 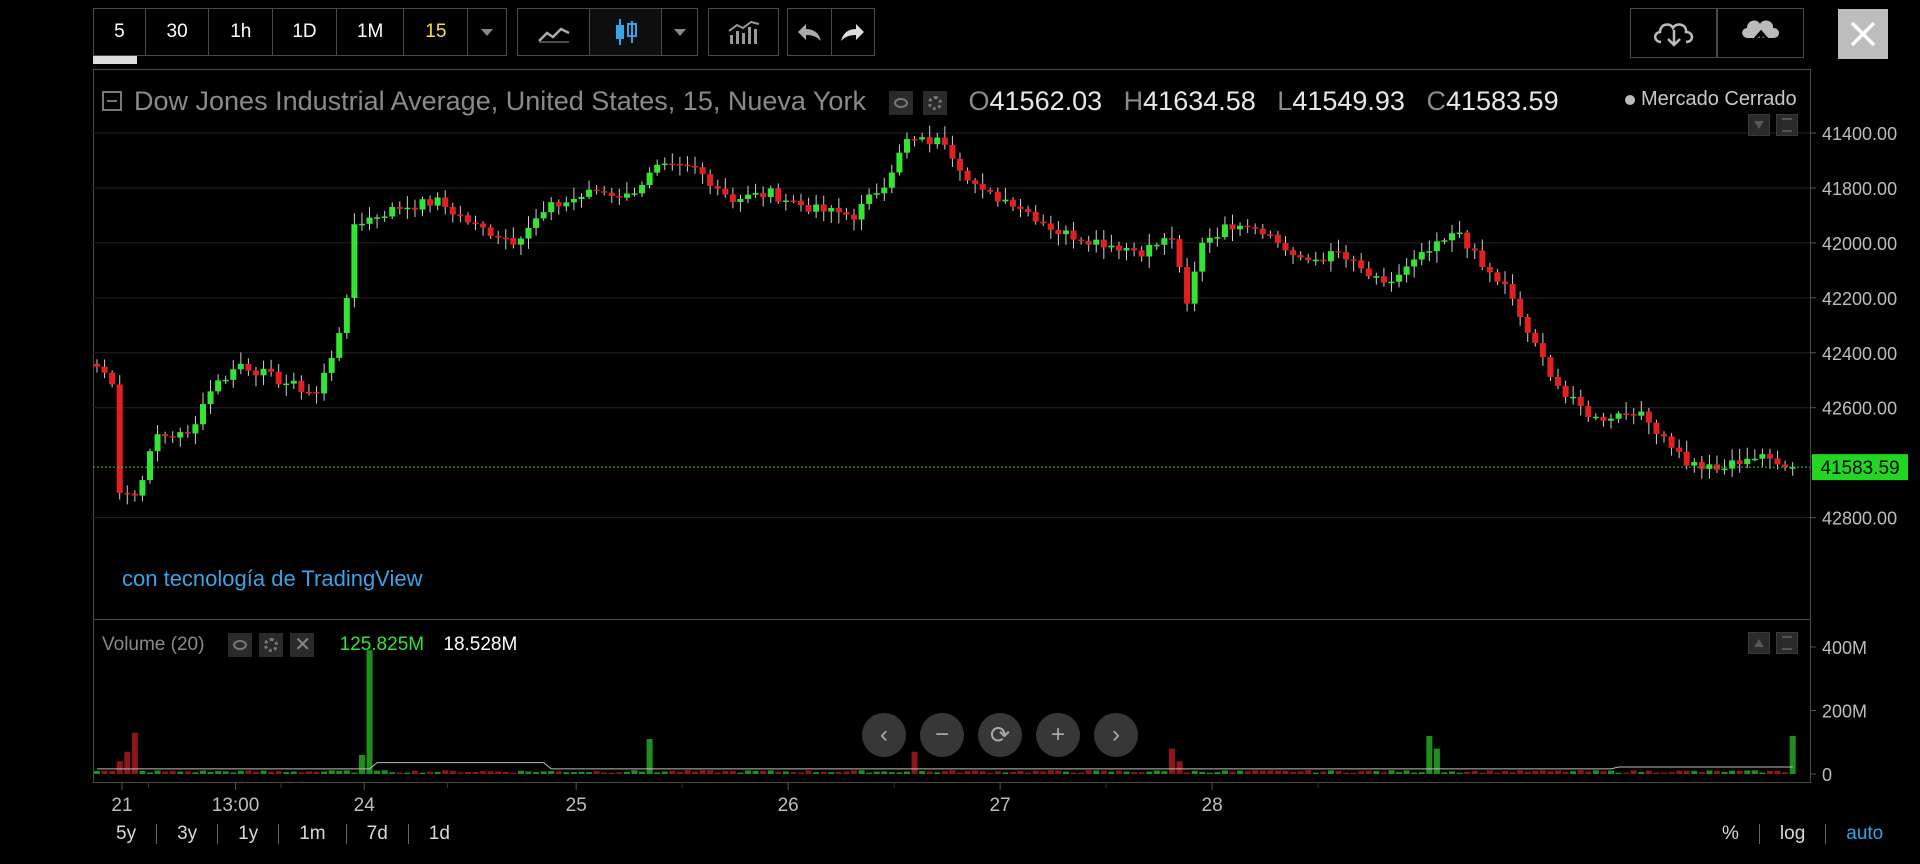 I want to click on interval-15: 15, so click(x=436, y=32).